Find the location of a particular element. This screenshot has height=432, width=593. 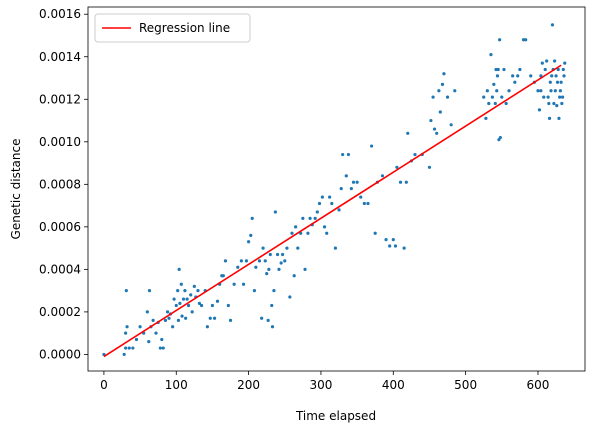

legend: Regression line is located at coordinates (172, 28).